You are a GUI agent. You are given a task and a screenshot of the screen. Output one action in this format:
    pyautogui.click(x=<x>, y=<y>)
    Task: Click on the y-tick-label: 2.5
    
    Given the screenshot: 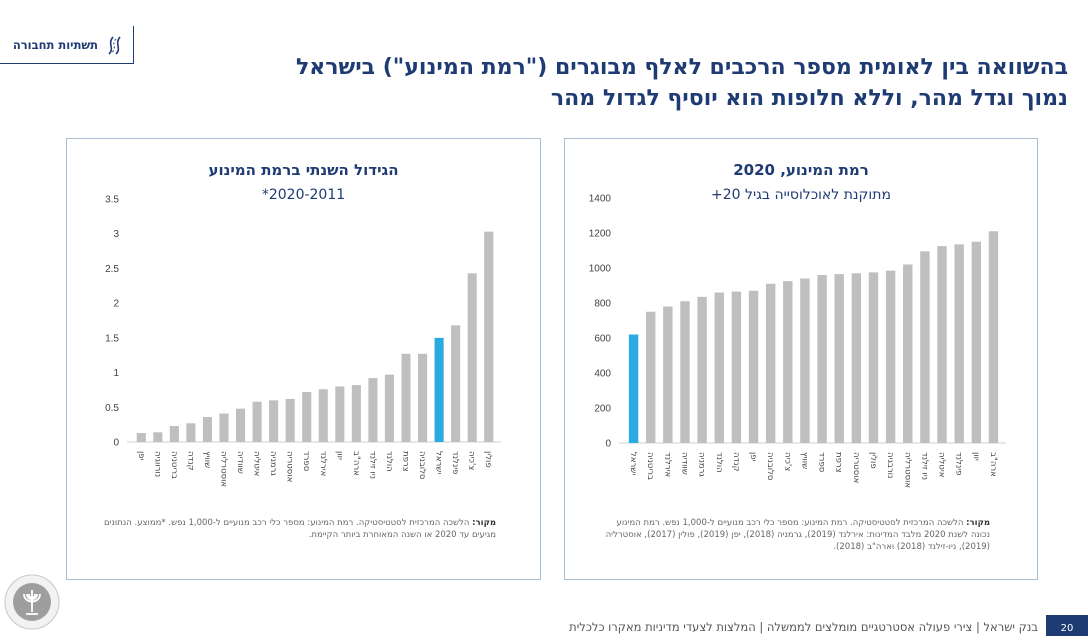 What is the action you would take?
    pyautogui.click(x=112, y=269)
    